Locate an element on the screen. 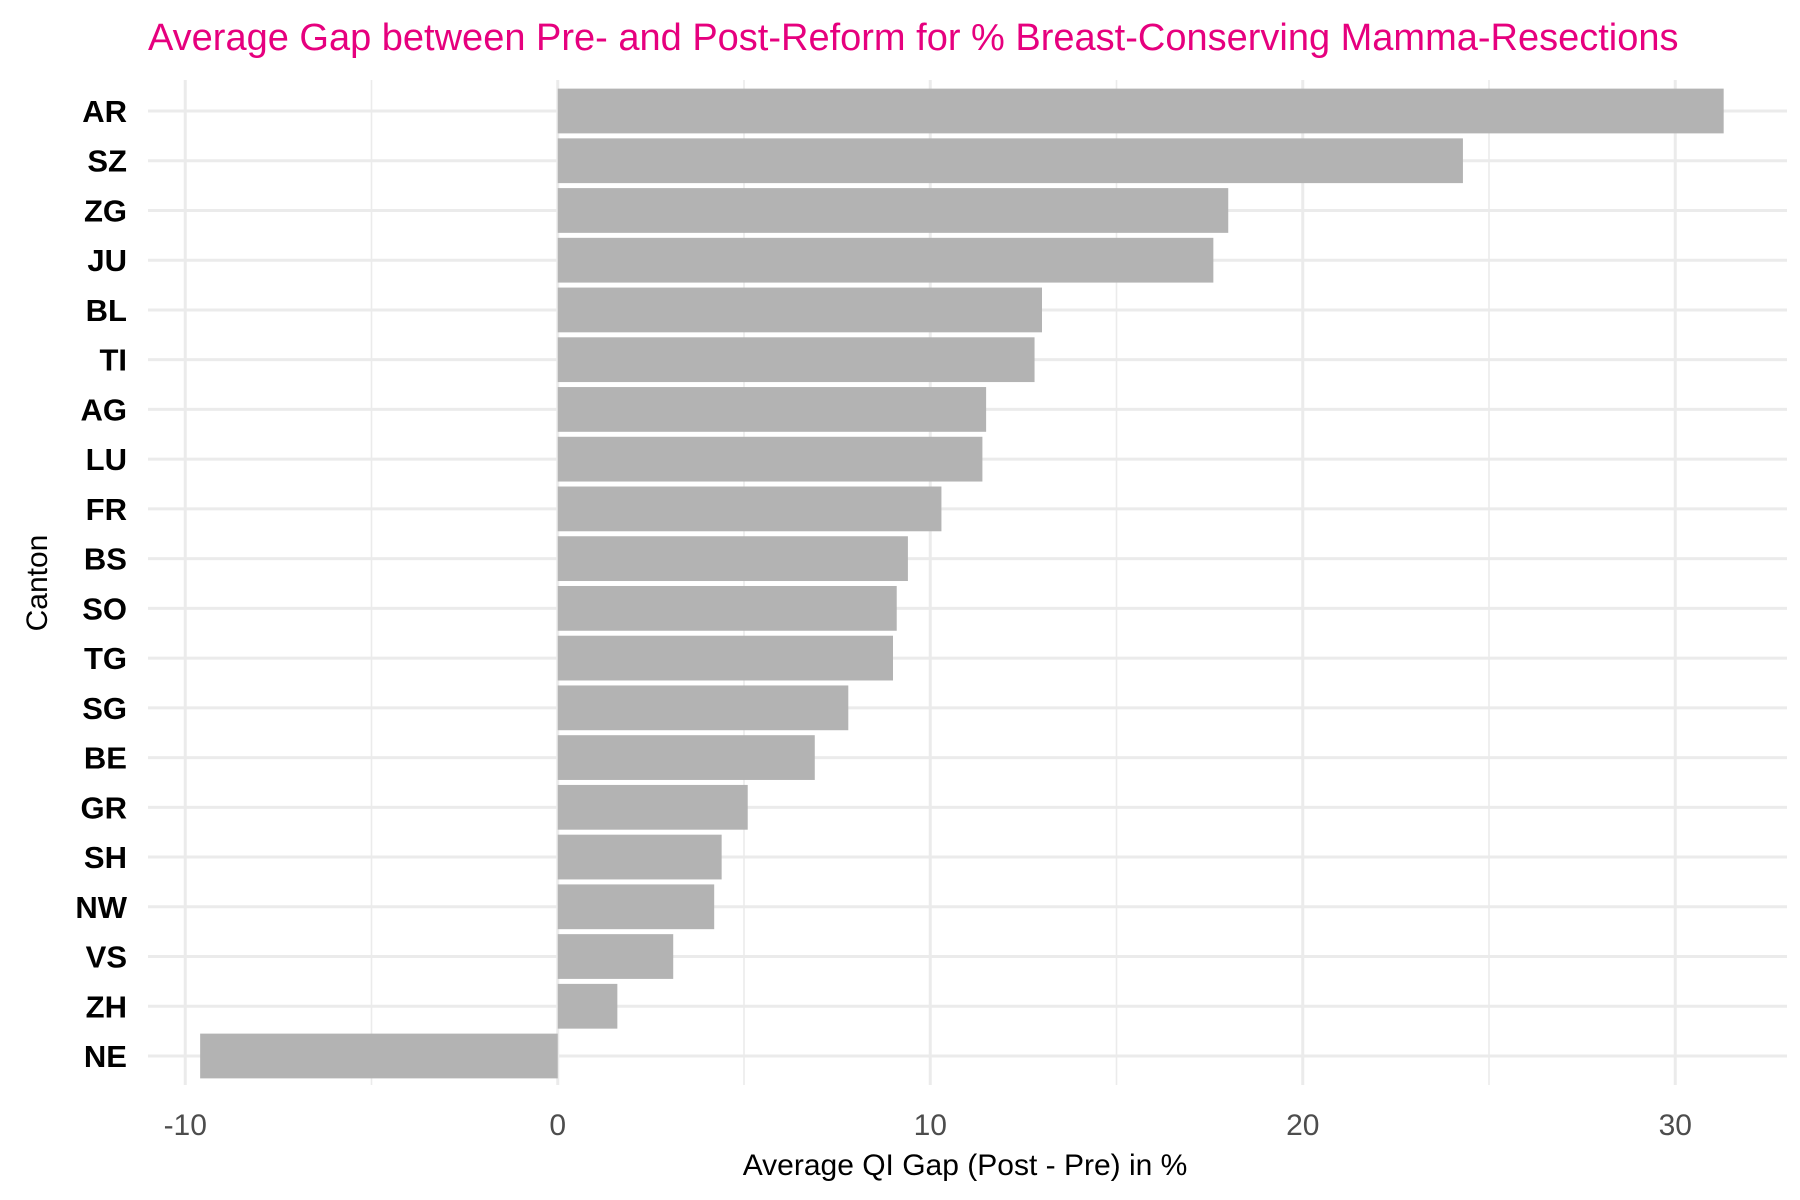 The width and height of the screenshot is (1800, 1200). x-tick-label: 0 is located at coordinates (557, 1125).